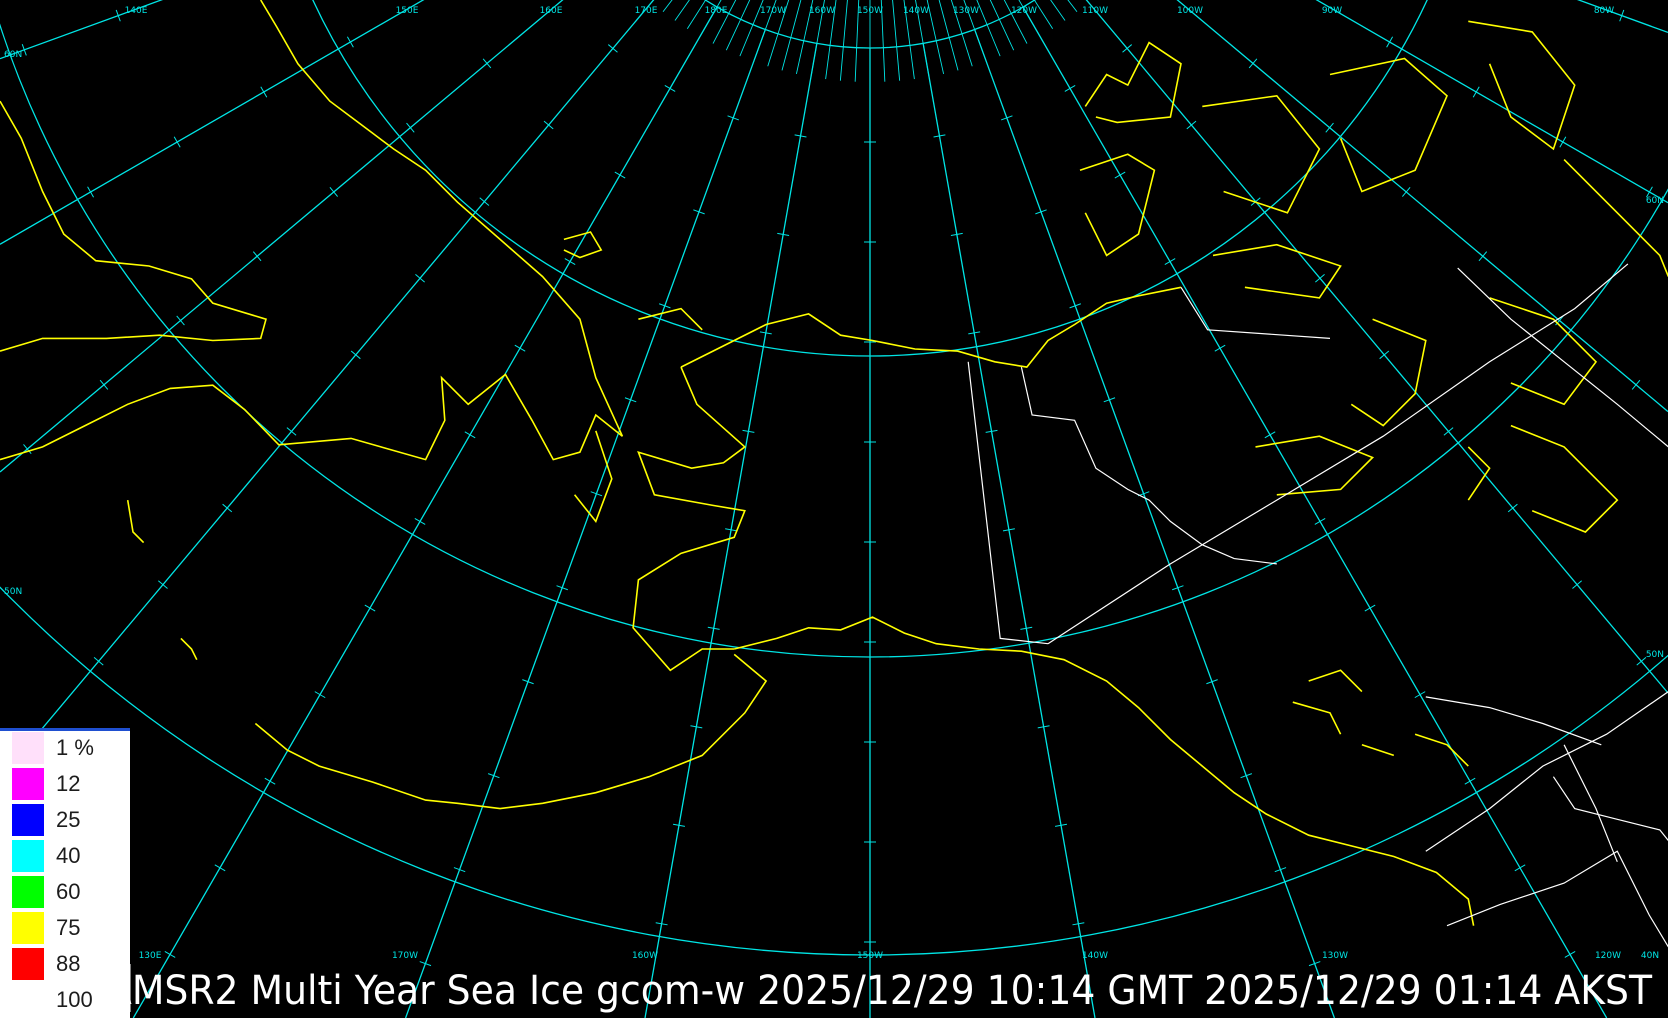  I want to click on right-latitude-label: 60N, so click(1655, 201).